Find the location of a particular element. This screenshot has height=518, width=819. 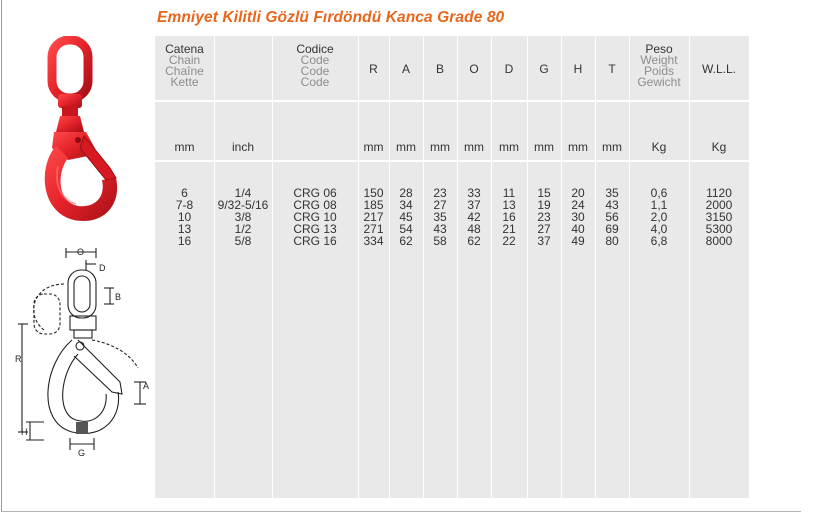

data-column: 6 7-8 10 13 16 is located at coordinates (184, 217).